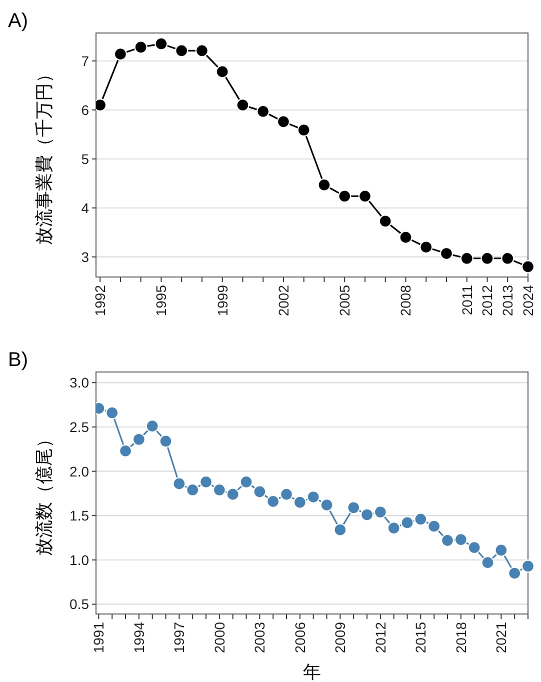 Image resolution: width=541 pixels, height=682 pixels. What do you see at coordinates (222, 300) in the screenshot?
I see `x-tick-label: 1999` at bounding box center [222, 300].